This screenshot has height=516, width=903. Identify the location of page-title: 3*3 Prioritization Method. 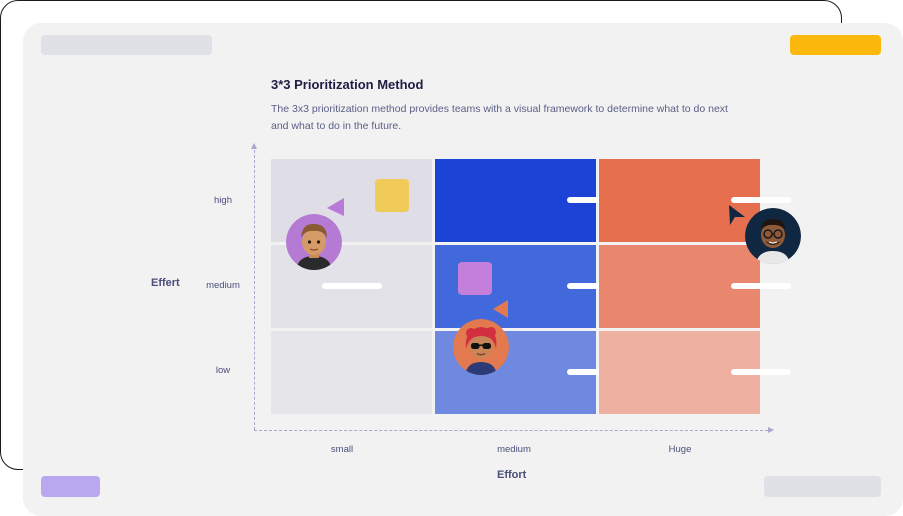
(347, 84).